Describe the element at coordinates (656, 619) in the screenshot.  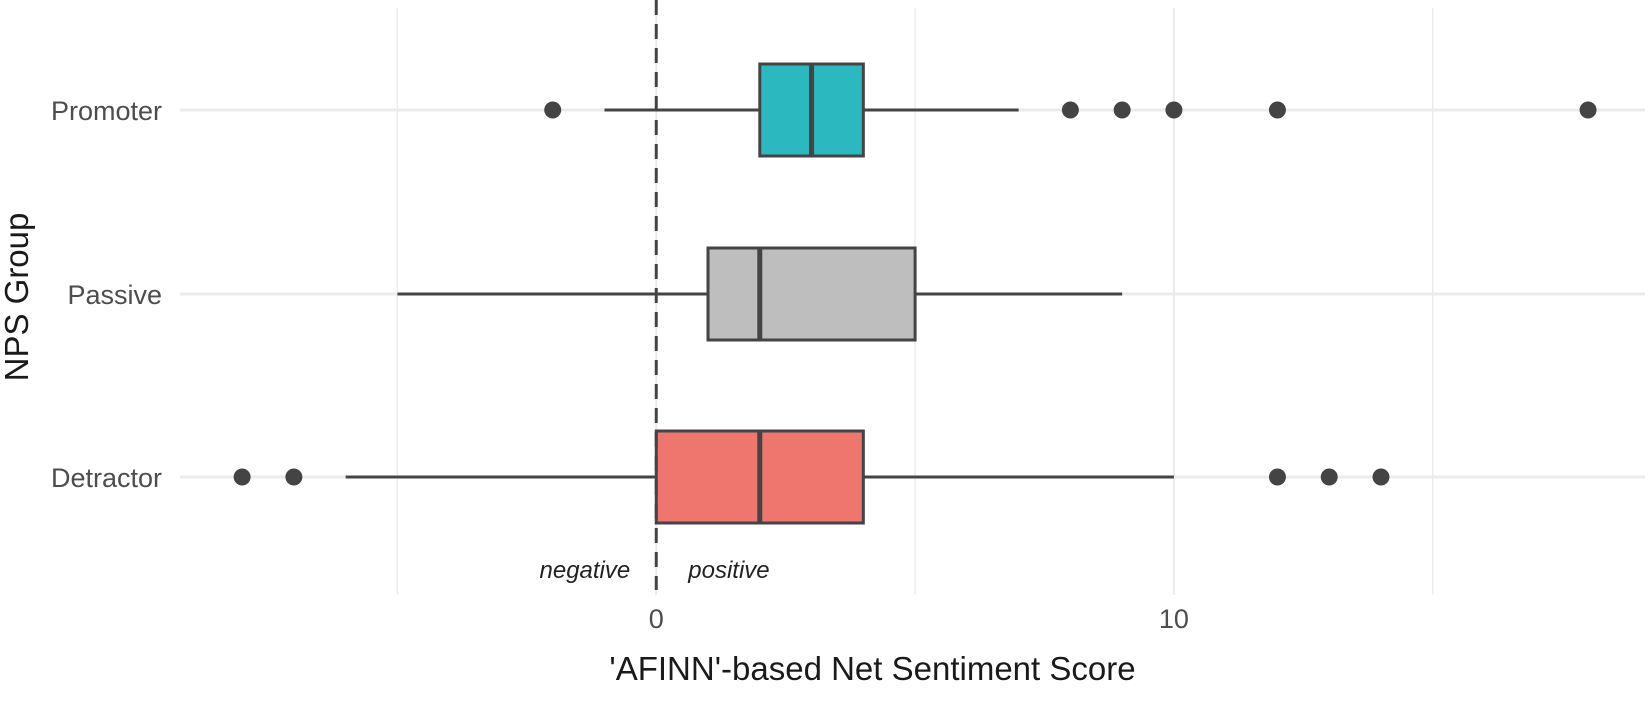
I see `x-tick-label: 0` at that location.